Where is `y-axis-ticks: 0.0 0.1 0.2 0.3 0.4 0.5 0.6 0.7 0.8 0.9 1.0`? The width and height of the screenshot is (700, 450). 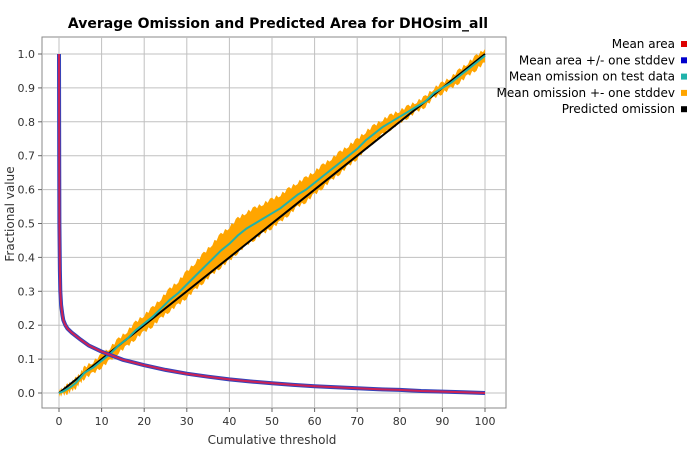 y-axis-ticks: 0.0 0.1 0.2 0.3 0.4 0.5 0.6 0.7 0.8 0.9 1.0 is located at coordinates (30, 224).